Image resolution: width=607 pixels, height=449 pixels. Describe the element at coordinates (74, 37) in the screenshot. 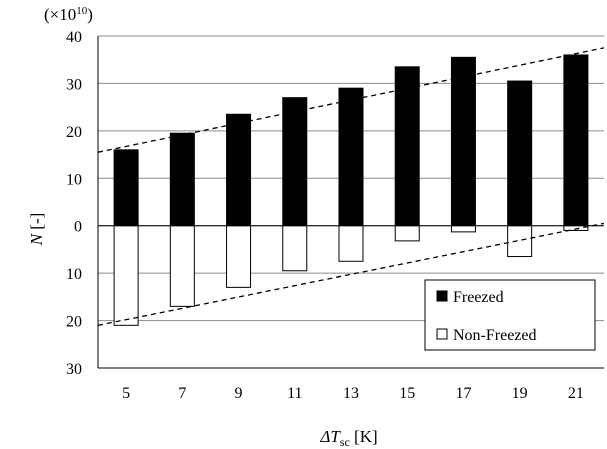

I see `y-tick-label: 40` at that location.